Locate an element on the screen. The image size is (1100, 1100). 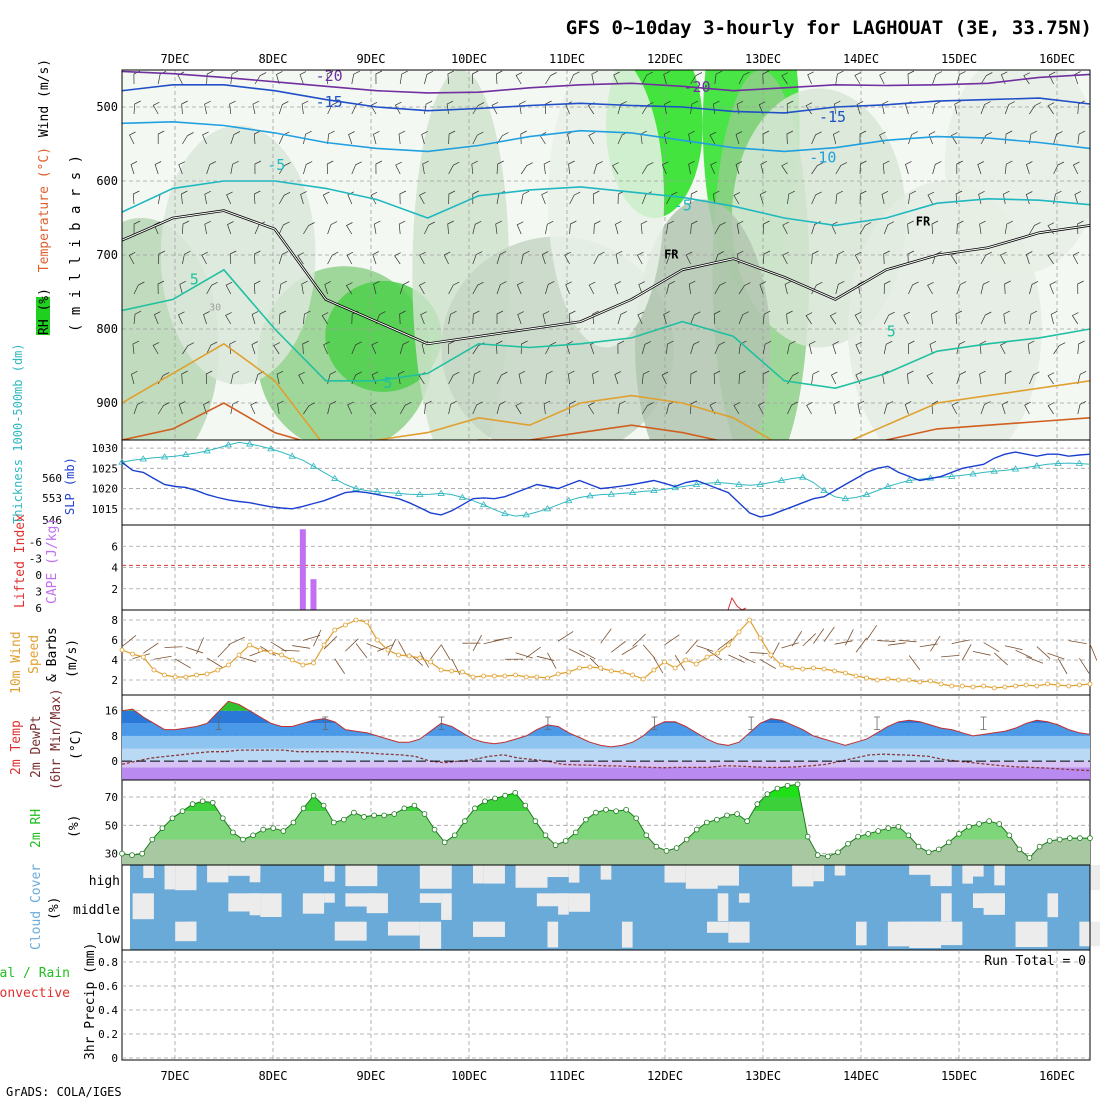
contour-label: 5 is located at coordinates (194, 280).